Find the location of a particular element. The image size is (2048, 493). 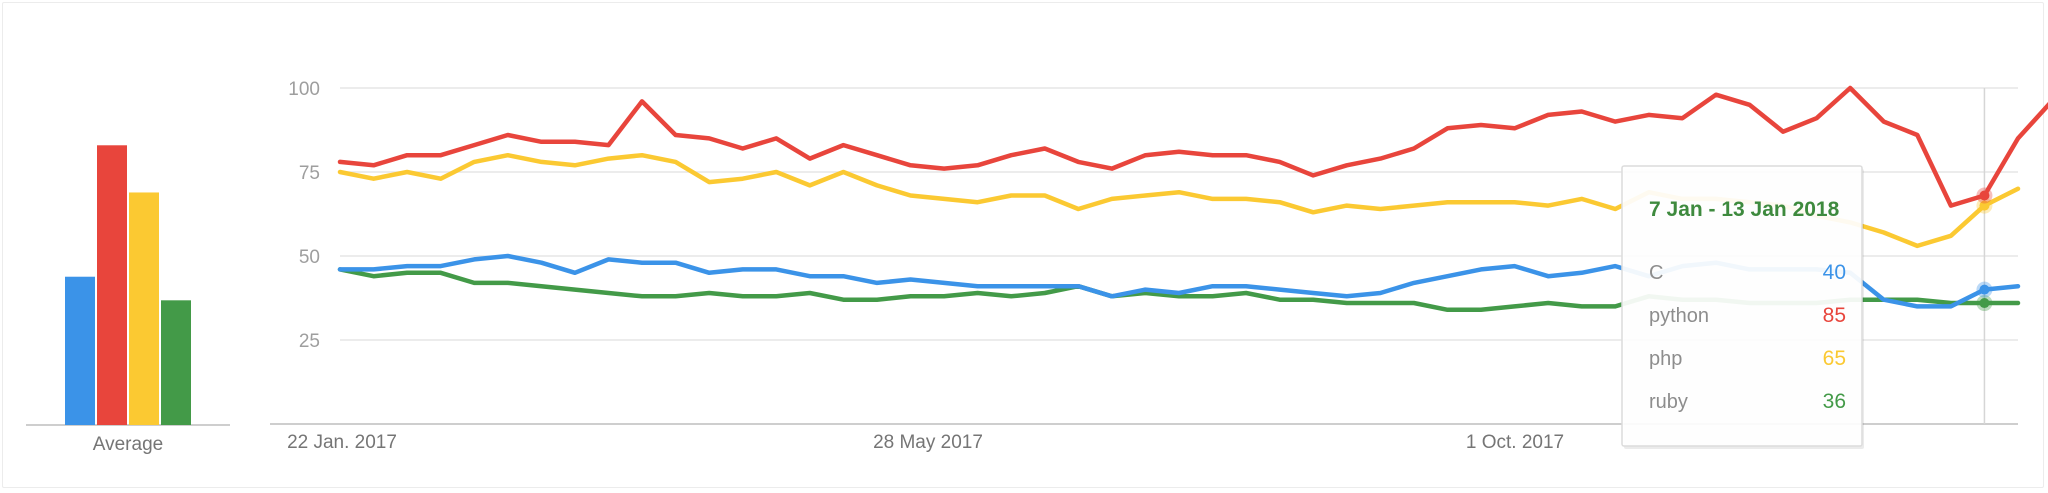

average-label: Average is located at coordinates (128, 444).